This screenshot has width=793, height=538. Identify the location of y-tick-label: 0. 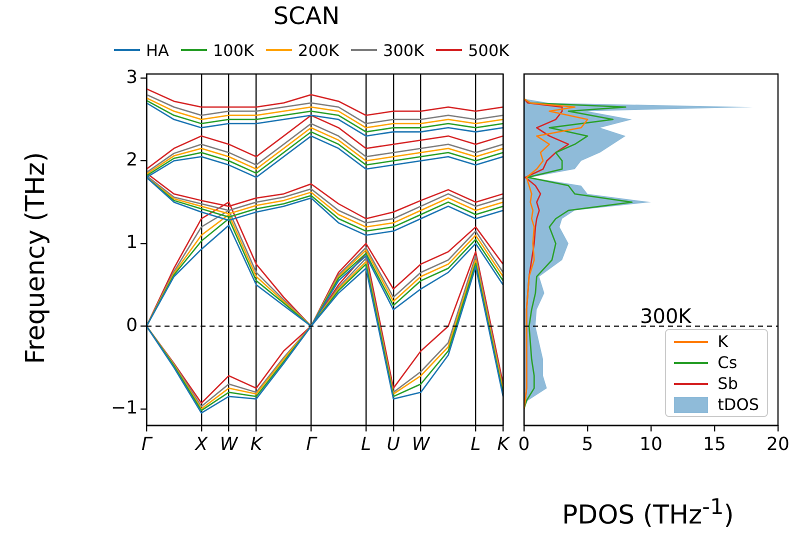
(132, 325).